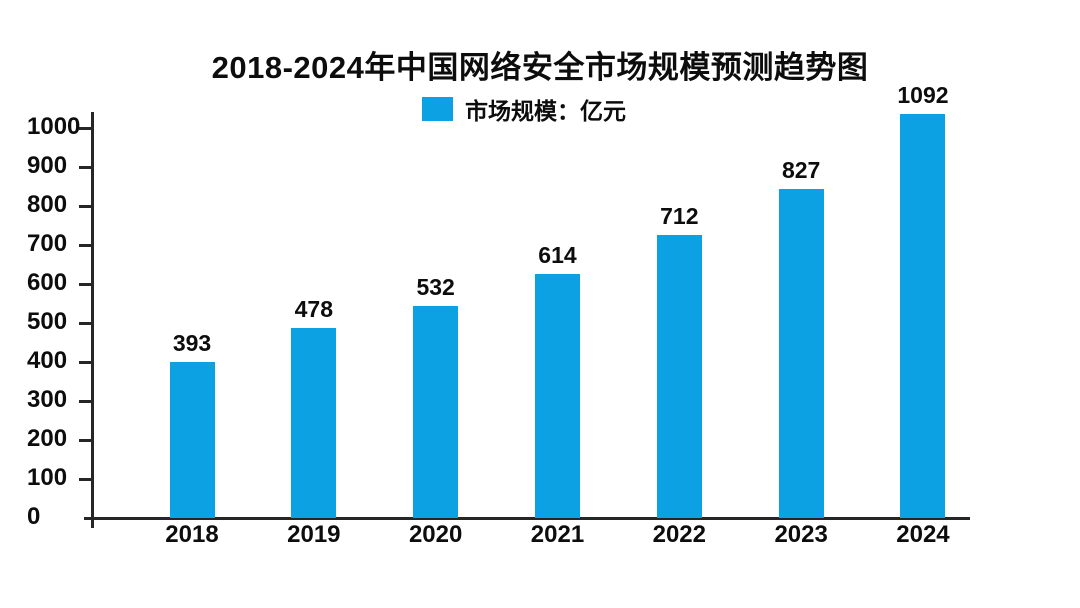 This screenshot has height=608, width=1080. I want to click on x-axis-label: 2023, so click(801, 534).